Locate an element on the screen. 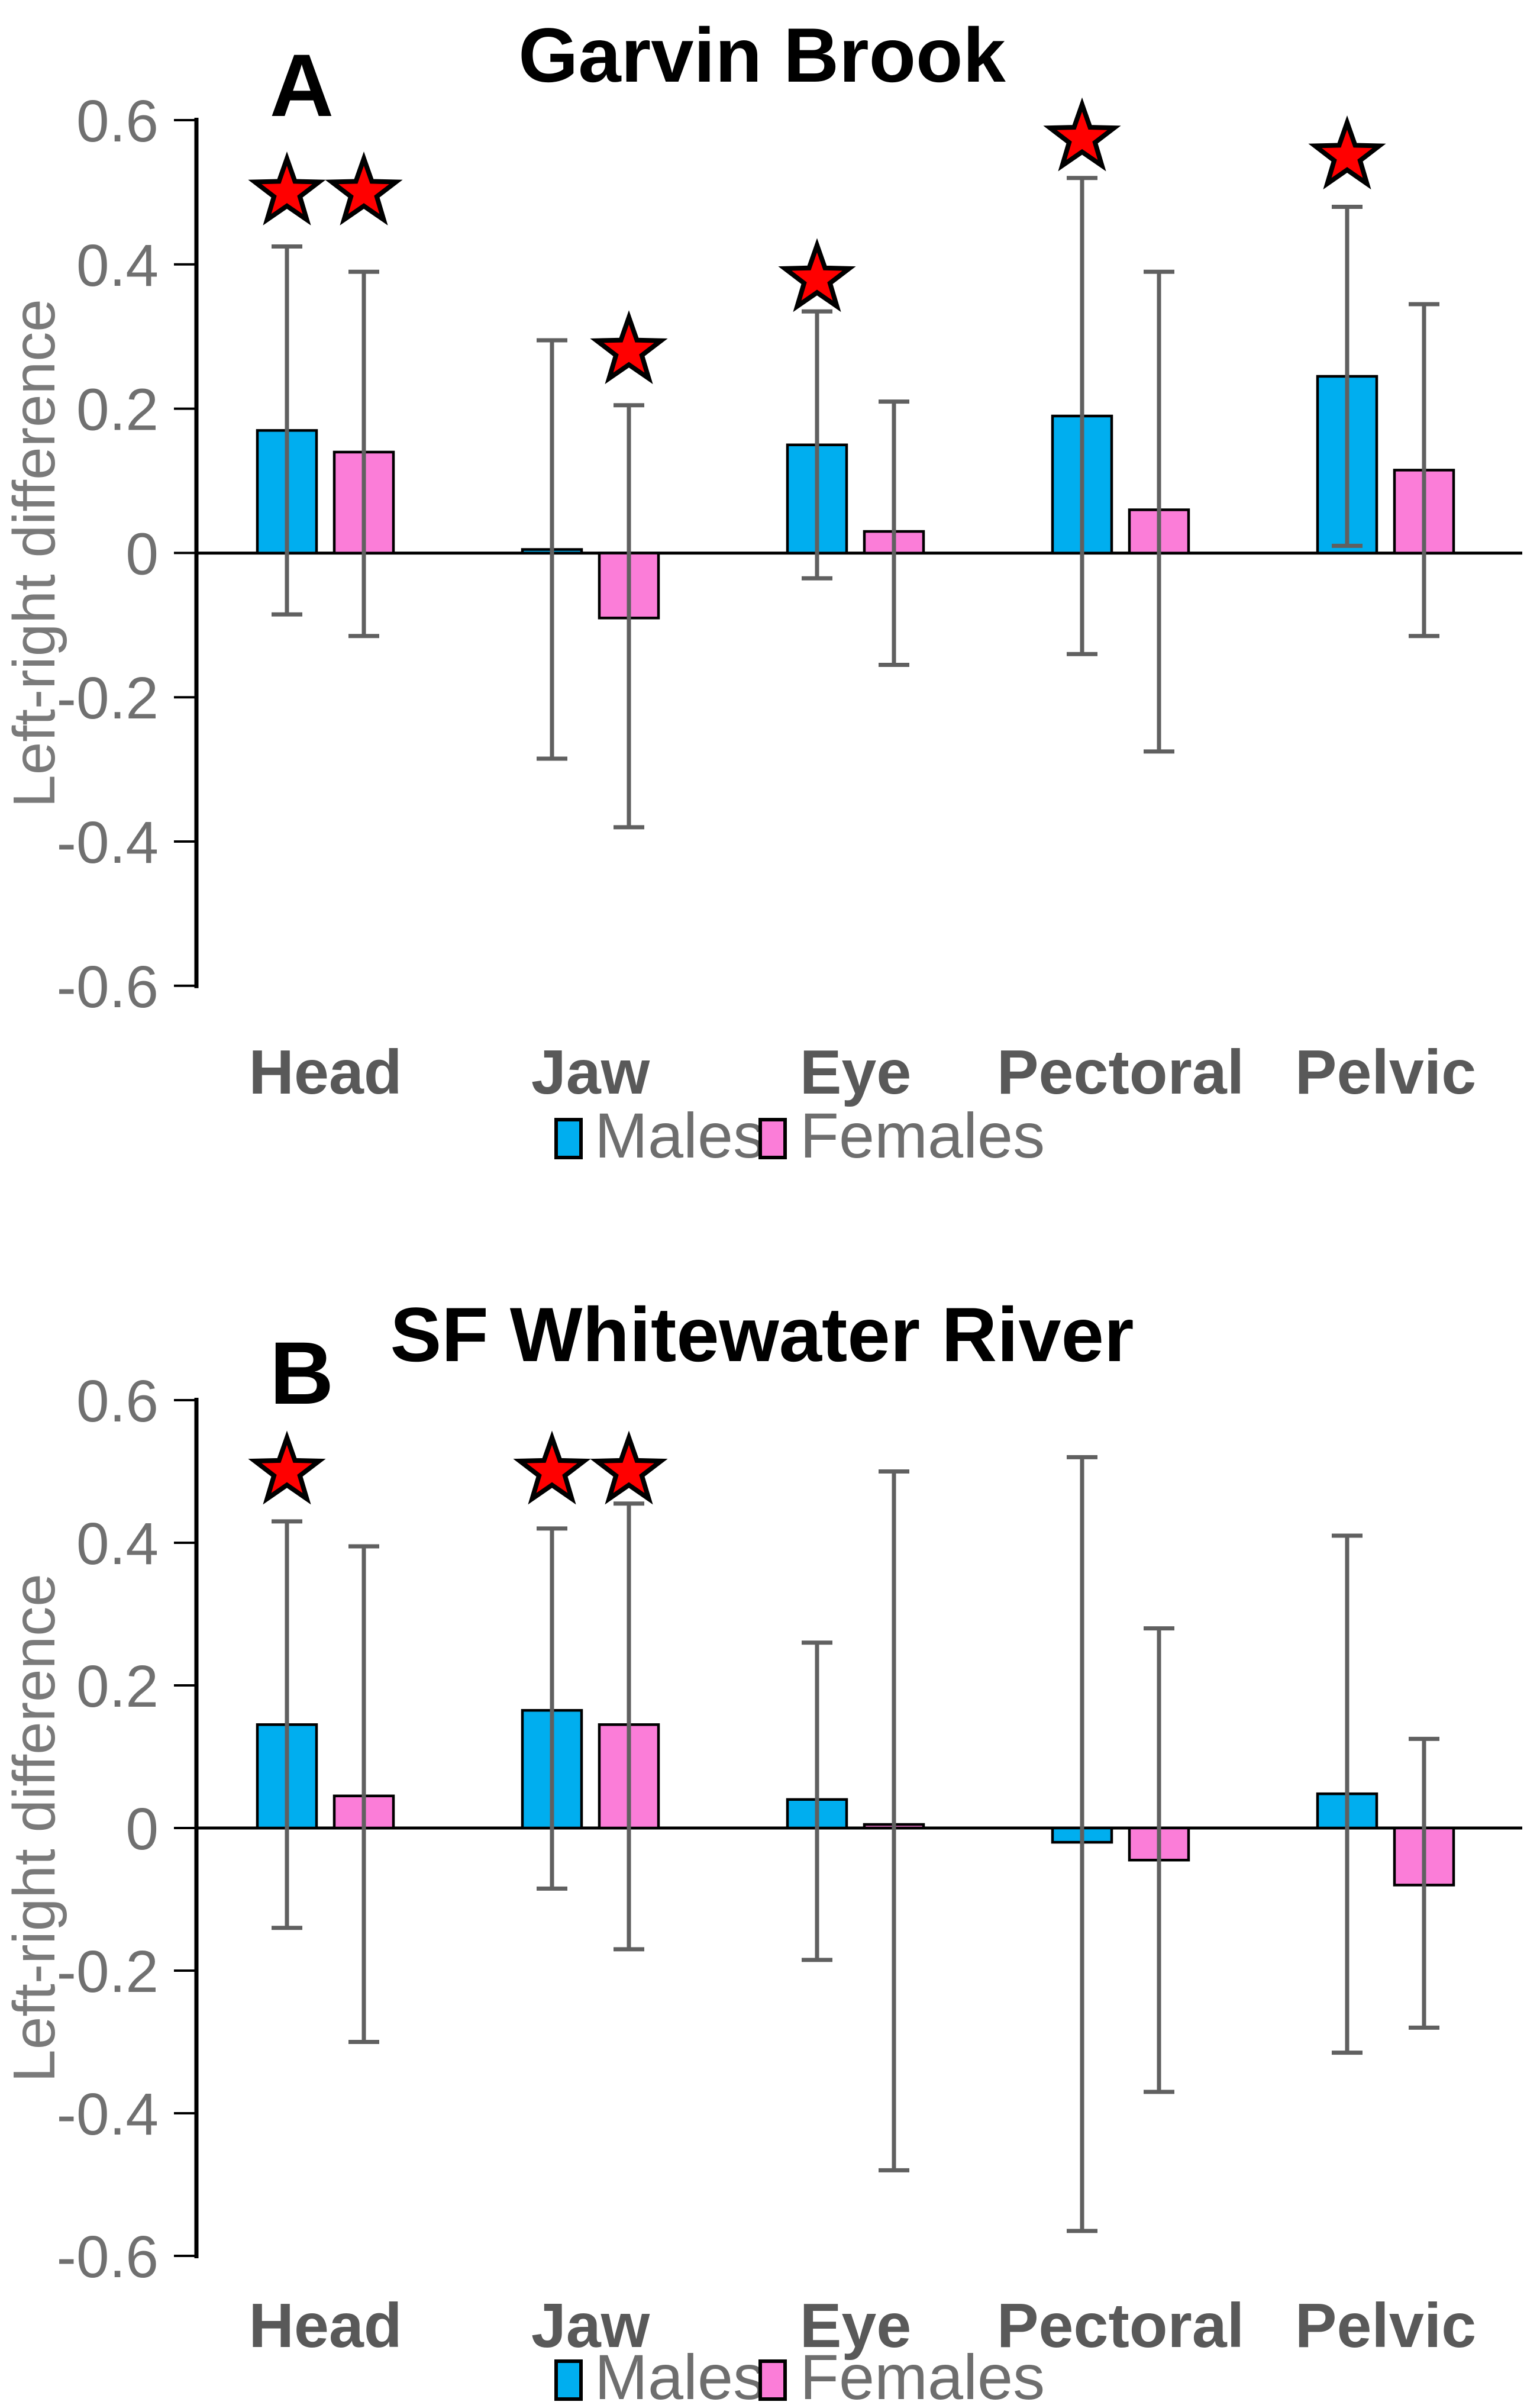 The height and width of the screenshot is (2405, 1540). panel-b-letter: B is located at coordinates (302, 1373).